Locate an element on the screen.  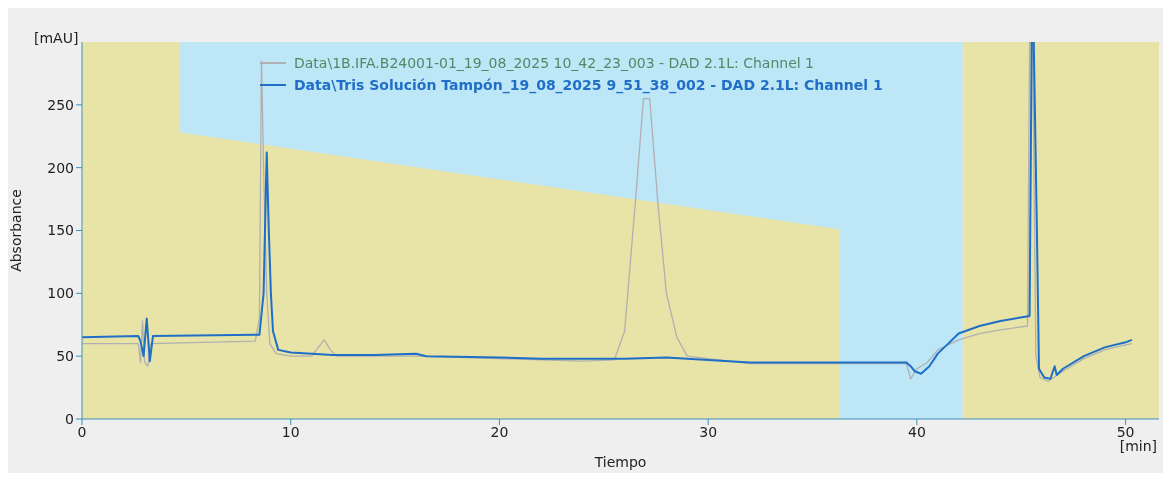
x-tick-label: 50 is located at coordinates (1125, 431).